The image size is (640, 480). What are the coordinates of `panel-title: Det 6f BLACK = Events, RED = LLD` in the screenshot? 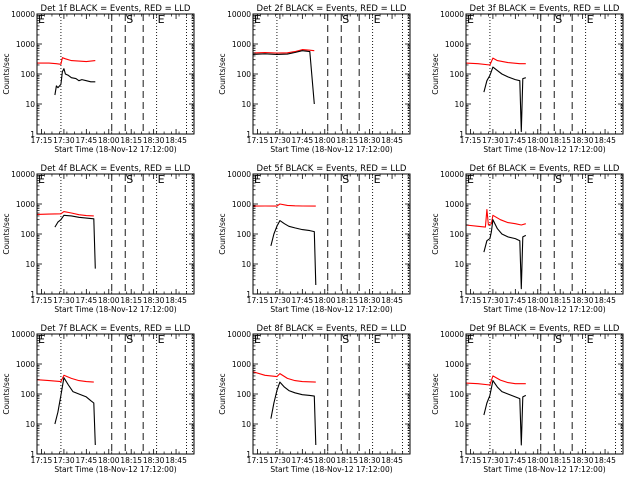 It's located at (545, 169).